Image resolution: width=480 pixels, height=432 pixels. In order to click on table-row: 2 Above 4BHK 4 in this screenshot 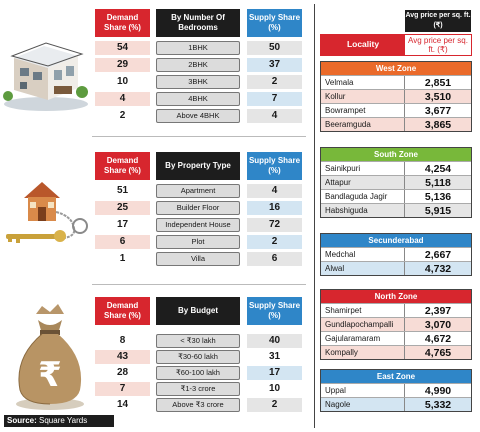, I will do `click(198, 116)`.